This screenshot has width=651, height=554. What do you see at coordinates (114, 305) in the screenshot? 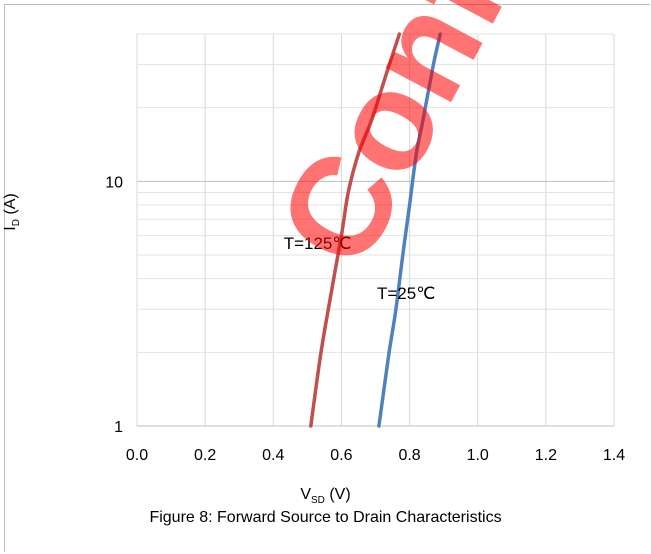
I see `y-tick-labels: 1 10` at bounding box center [114, 305].